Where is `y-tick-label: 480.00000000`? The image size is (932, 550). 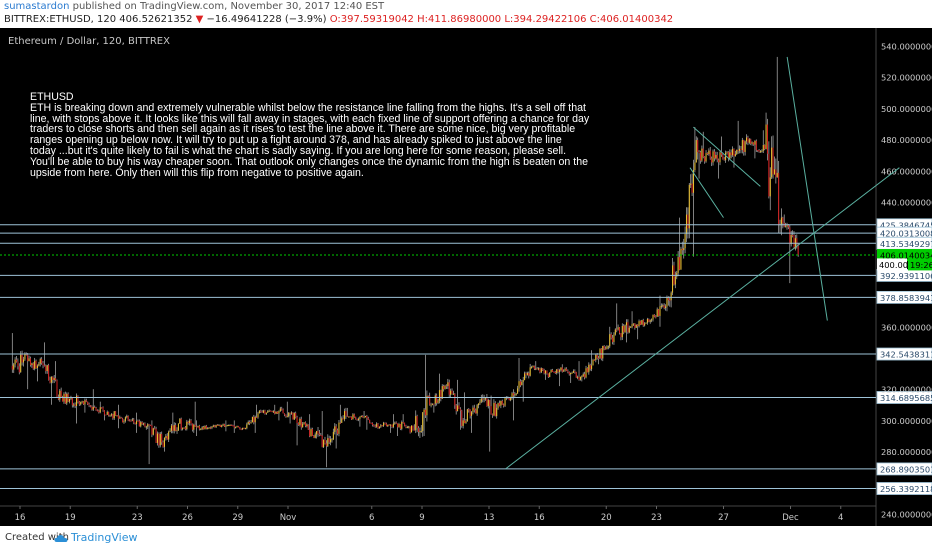
y-tick-label: 480.00000000 is located at coordinates (906, 140).